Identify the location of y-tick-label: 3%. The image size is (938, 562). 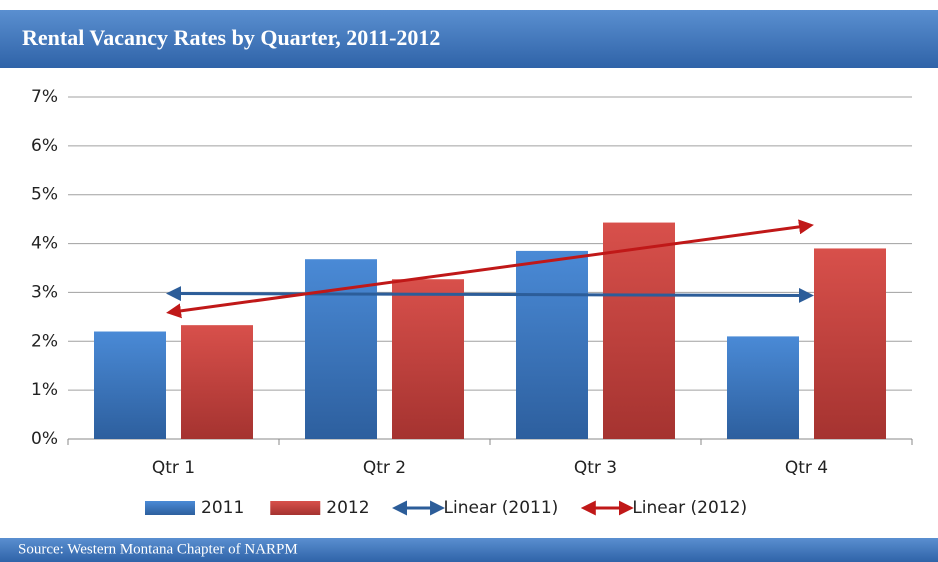
(44, 292).